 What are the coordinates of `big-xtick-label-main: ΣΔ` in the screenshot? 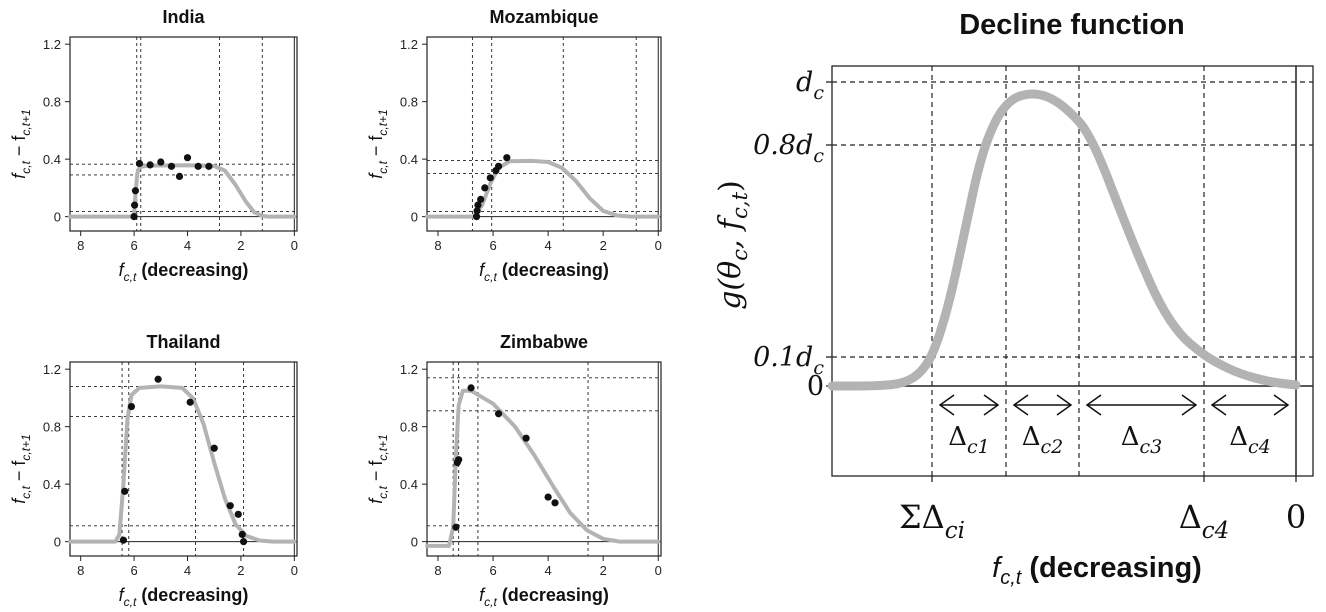 It's located at (922, 517).